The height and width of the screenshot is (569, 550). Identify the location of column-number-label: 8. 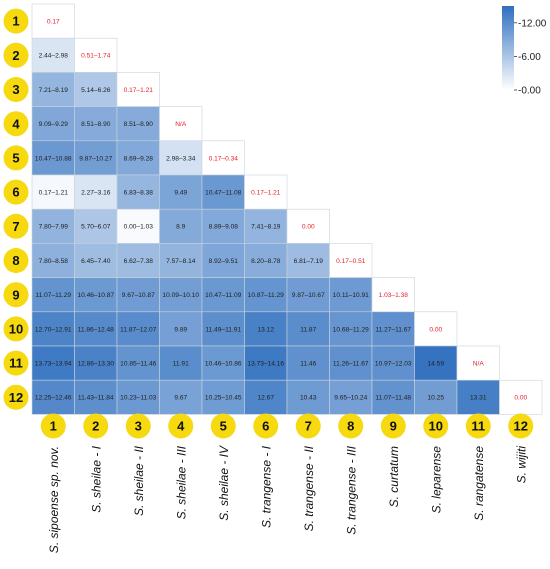
(350, 426).